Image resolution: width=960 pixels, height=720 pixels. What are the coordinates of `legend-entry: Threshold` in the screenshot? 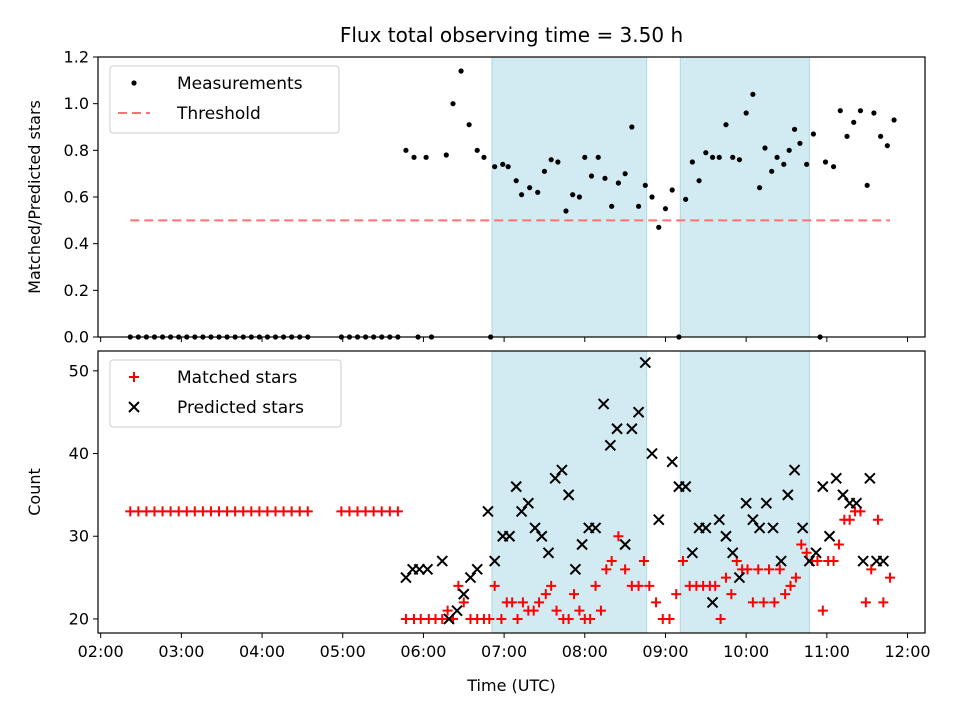 It's located at (189, 114).